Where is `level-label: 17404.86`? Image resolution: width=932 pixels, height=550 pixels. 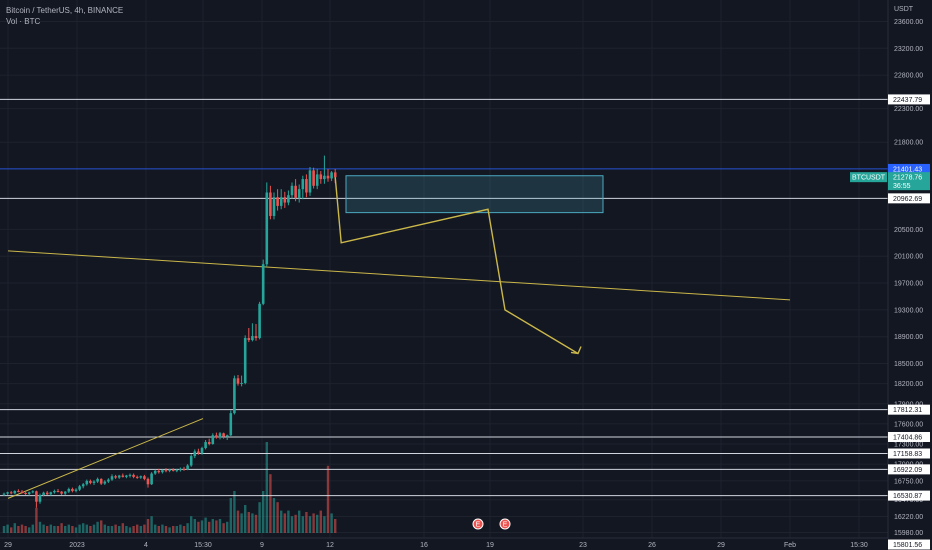 level-label: 17404.86 is located at coordinates (907, 437).